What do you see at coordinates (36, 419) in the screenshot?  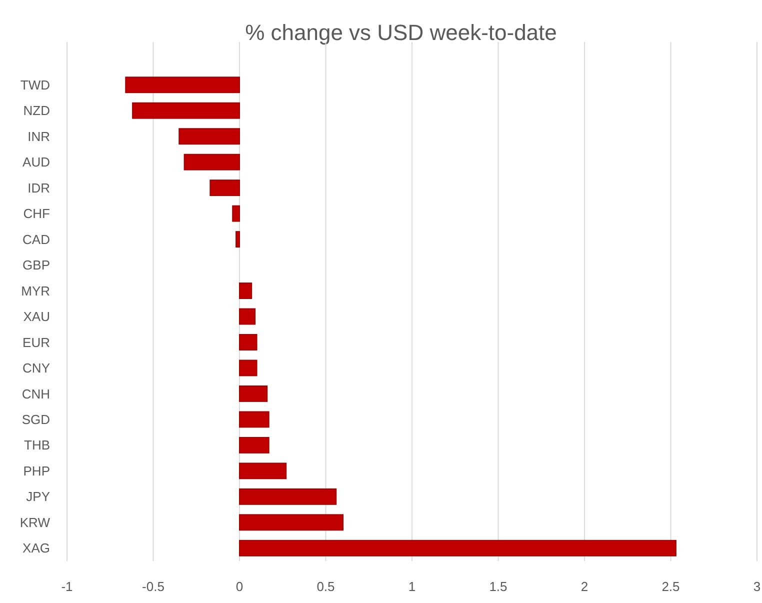 I see `y-tick-label: SGD` at bounding box center [36, 419].